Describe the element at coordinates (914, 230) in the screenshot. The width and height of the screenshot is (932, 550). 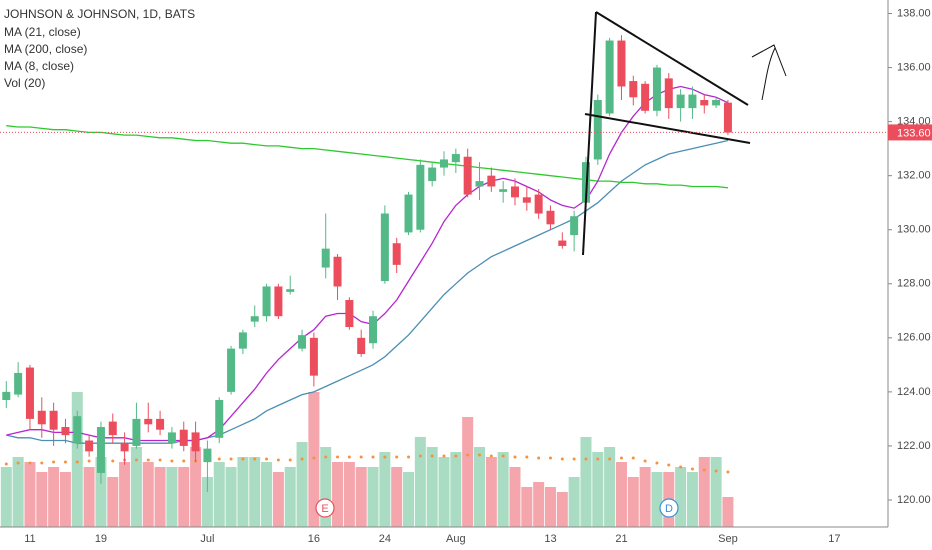
I see `y-tick-label: 130.00` at that location.